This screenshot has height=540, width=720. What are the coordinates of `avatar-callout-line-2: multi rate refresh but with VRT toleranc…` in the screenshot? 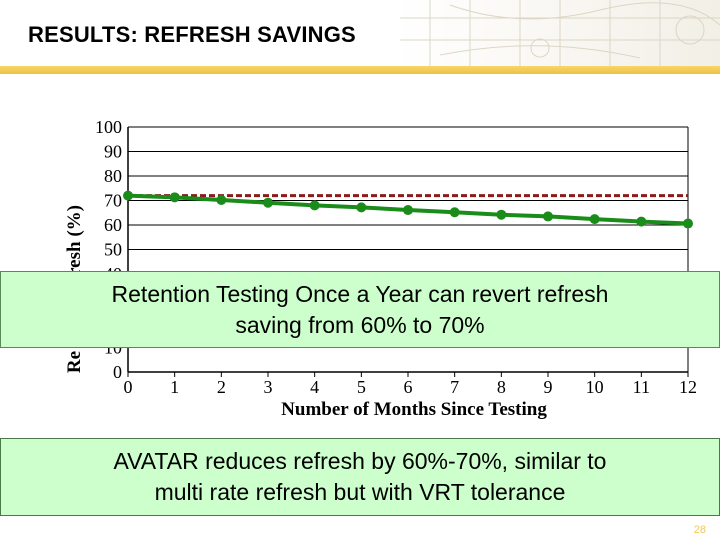 It's located at (360, 492).